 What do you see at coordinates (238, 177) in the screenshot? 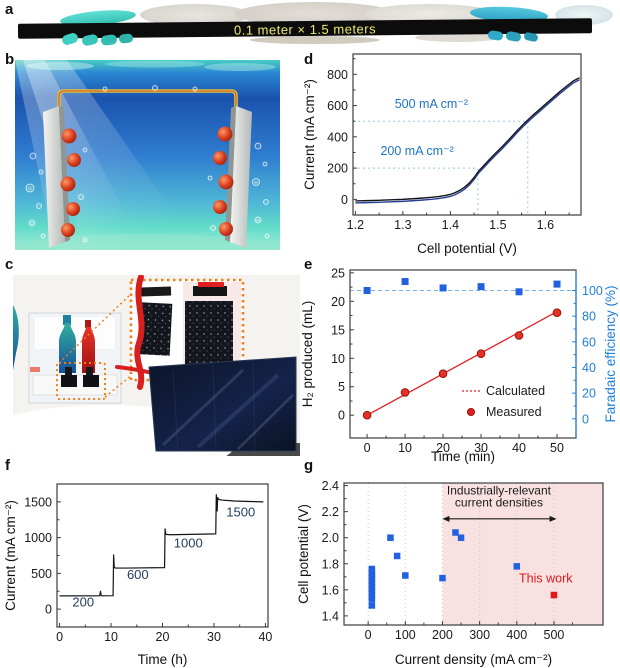
I see `electrode-plate-right` at bounding box center [238, 177].